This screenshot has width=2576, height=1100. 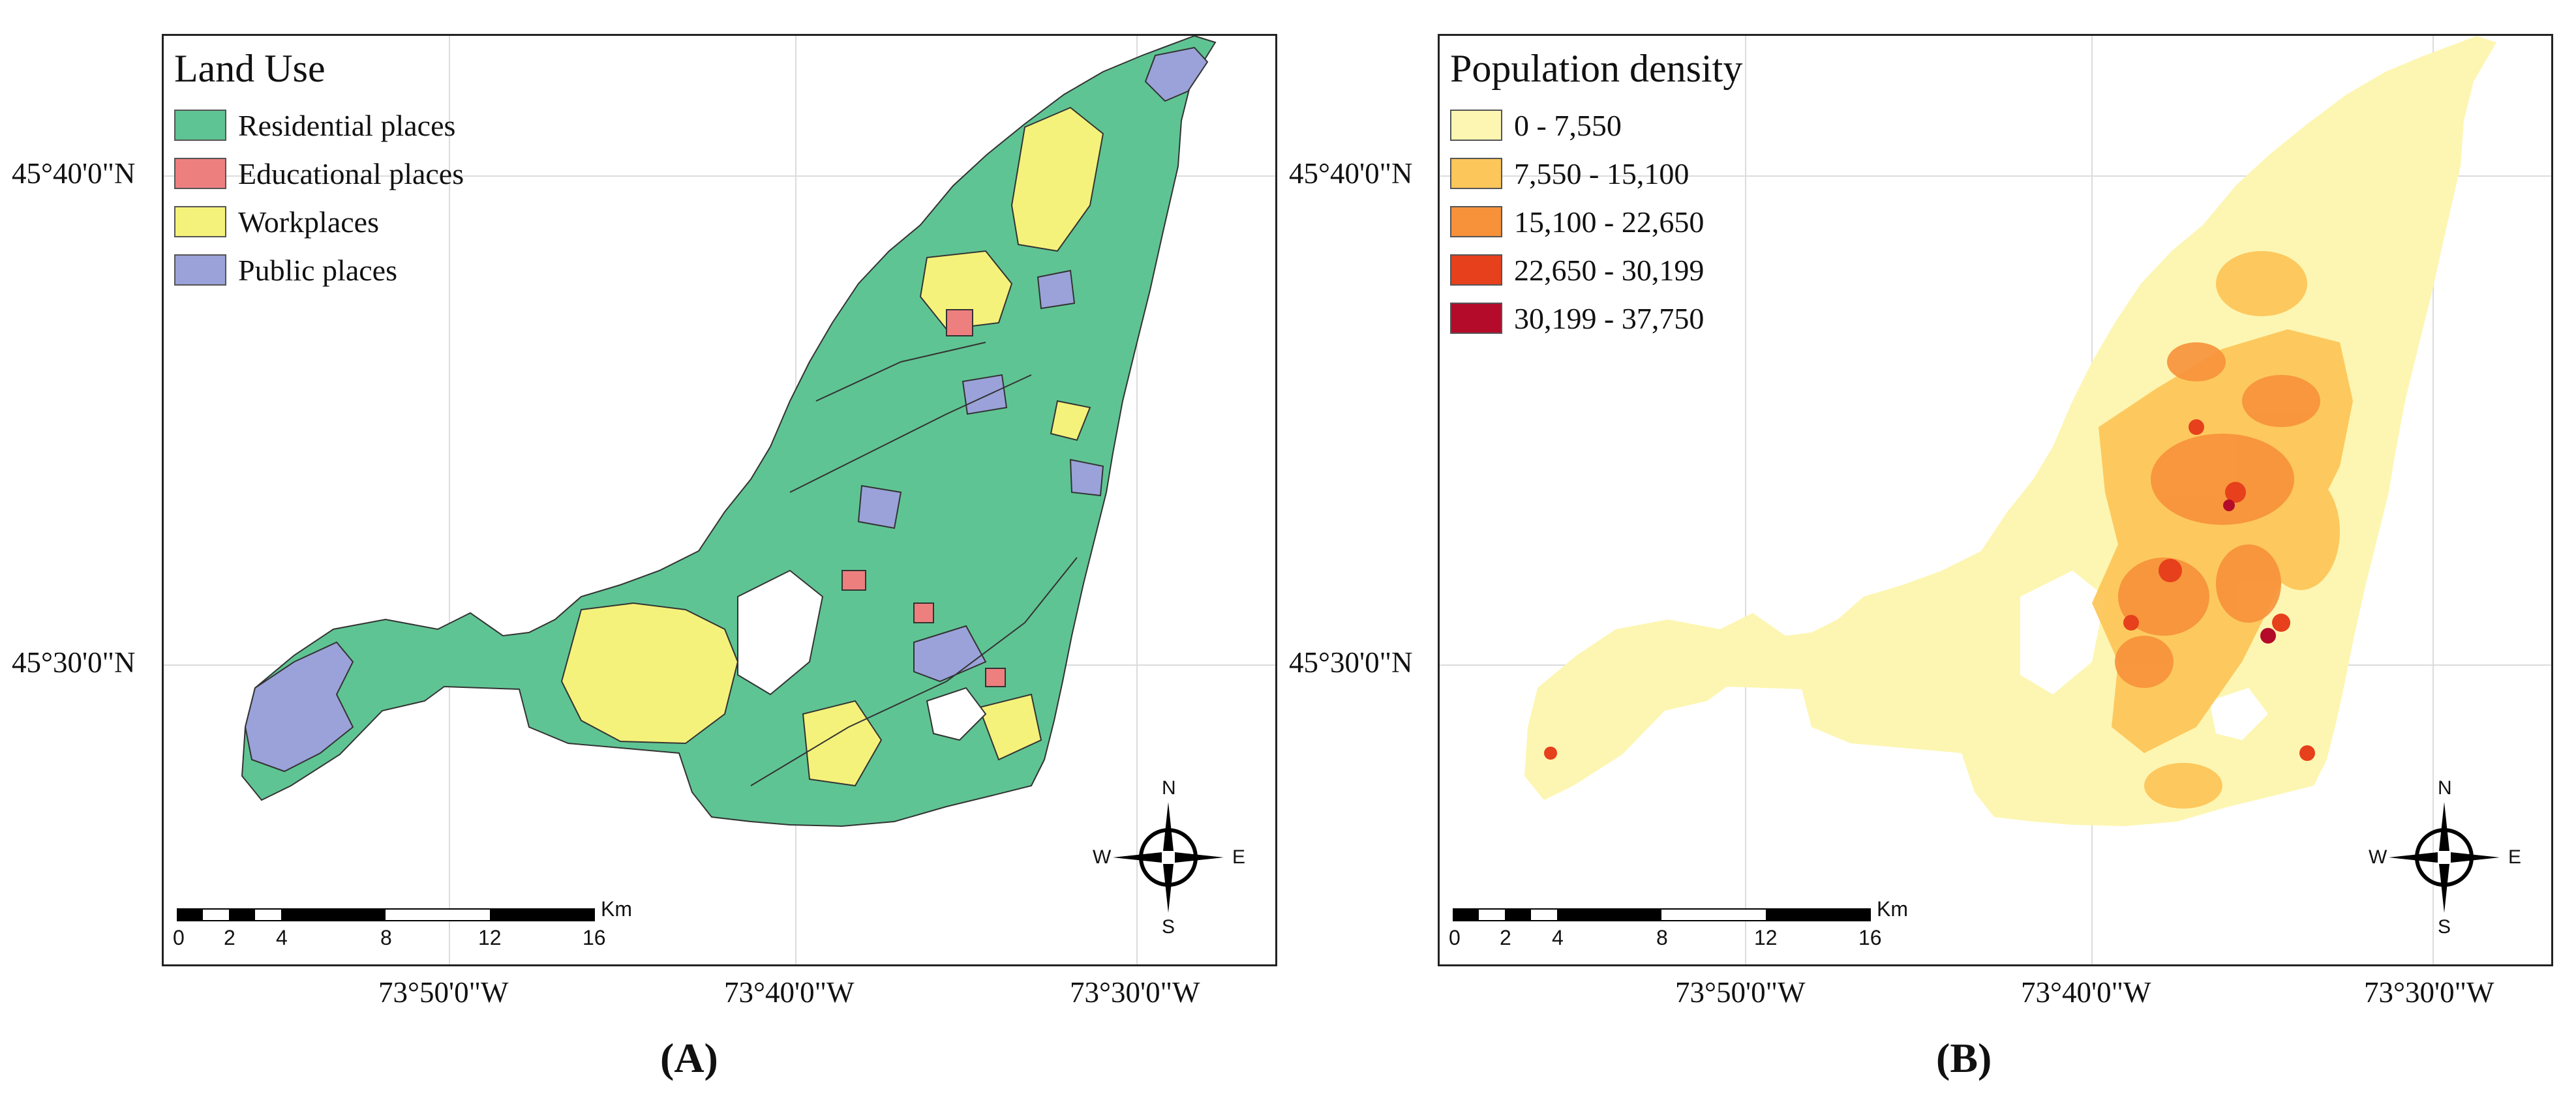 What do you see at coordinates (347, 125) in the screenshot?
I see `legend-label: Residential places` at bounding box center [347, 125].